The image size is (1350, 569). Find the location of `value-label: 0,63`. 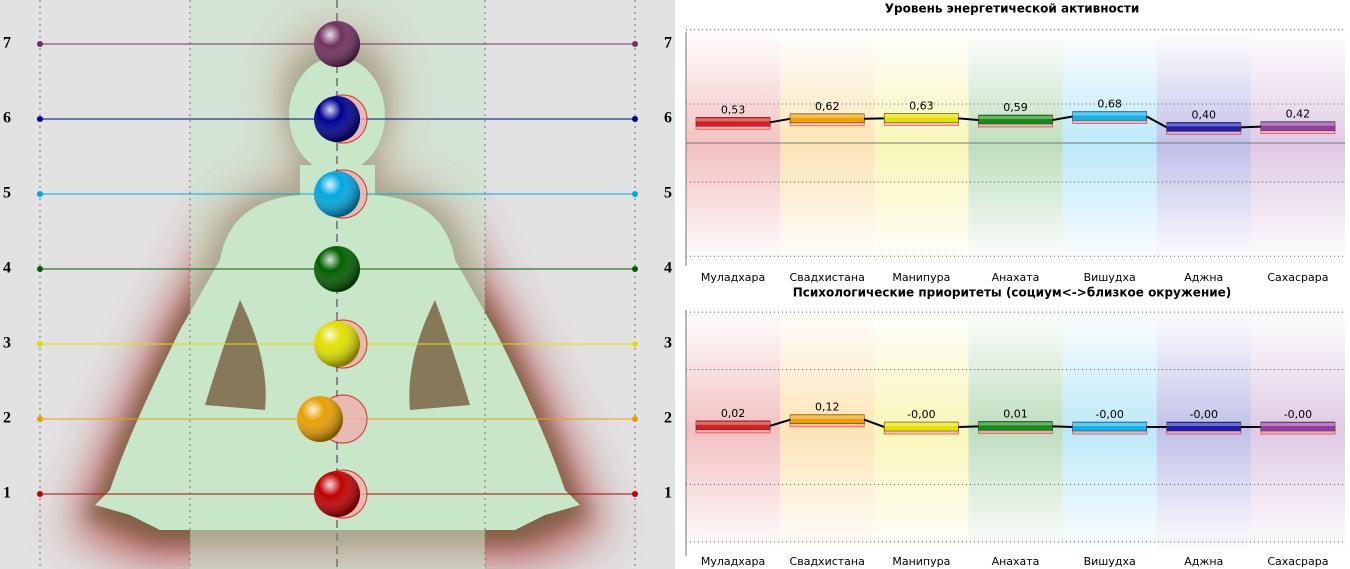

value-label: 0,63 is located at coordinates (921, 105).